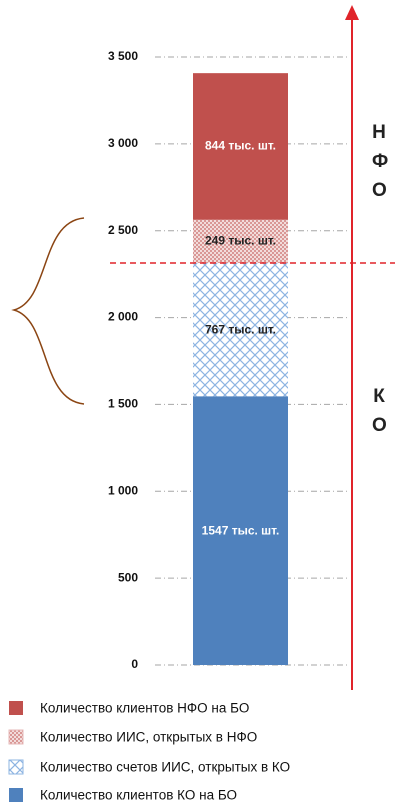  What do you see at coordinates (139, 794) in the screenshot?
I see `legend-label: Количество клиентов КО на БО` at bounding box center [139, 794].